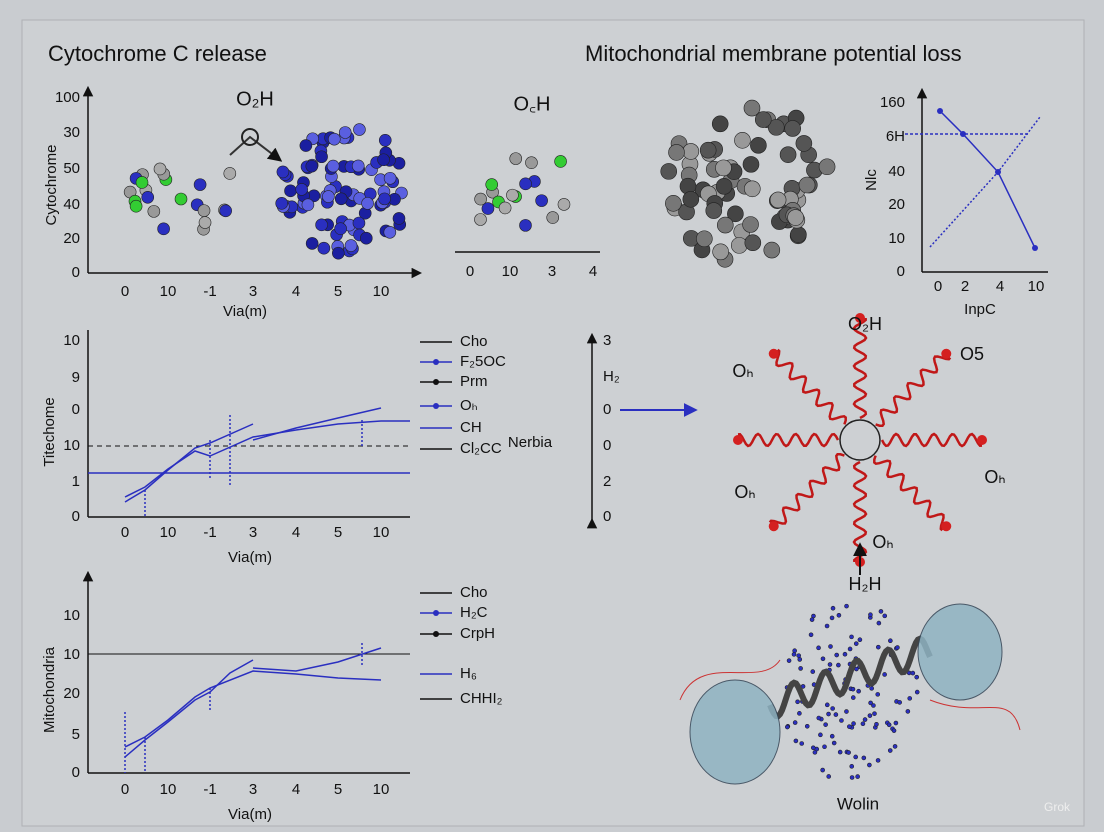 Image resolution: width=1104 pixels, height=832 pixels. What do you see at coordinates (474, 381) in the screenshot?
I see `legend-label: Prm` at bounding box center [474, 381].